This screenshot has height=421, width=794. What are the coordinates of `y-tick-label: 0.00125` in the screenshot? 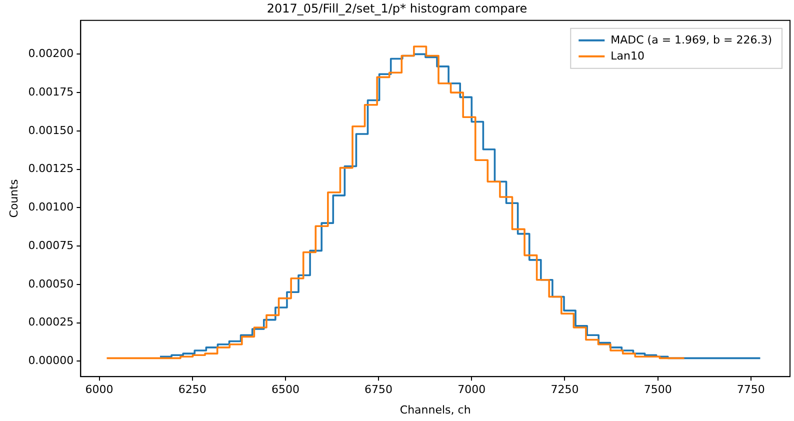 It's located at (51, 169).